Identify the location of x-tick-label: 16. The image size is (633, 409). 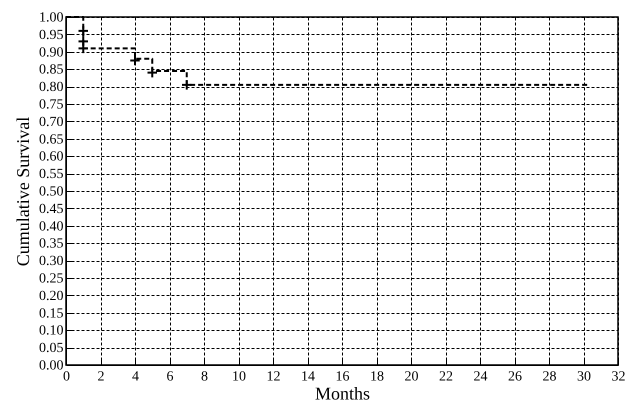
(343, 377).